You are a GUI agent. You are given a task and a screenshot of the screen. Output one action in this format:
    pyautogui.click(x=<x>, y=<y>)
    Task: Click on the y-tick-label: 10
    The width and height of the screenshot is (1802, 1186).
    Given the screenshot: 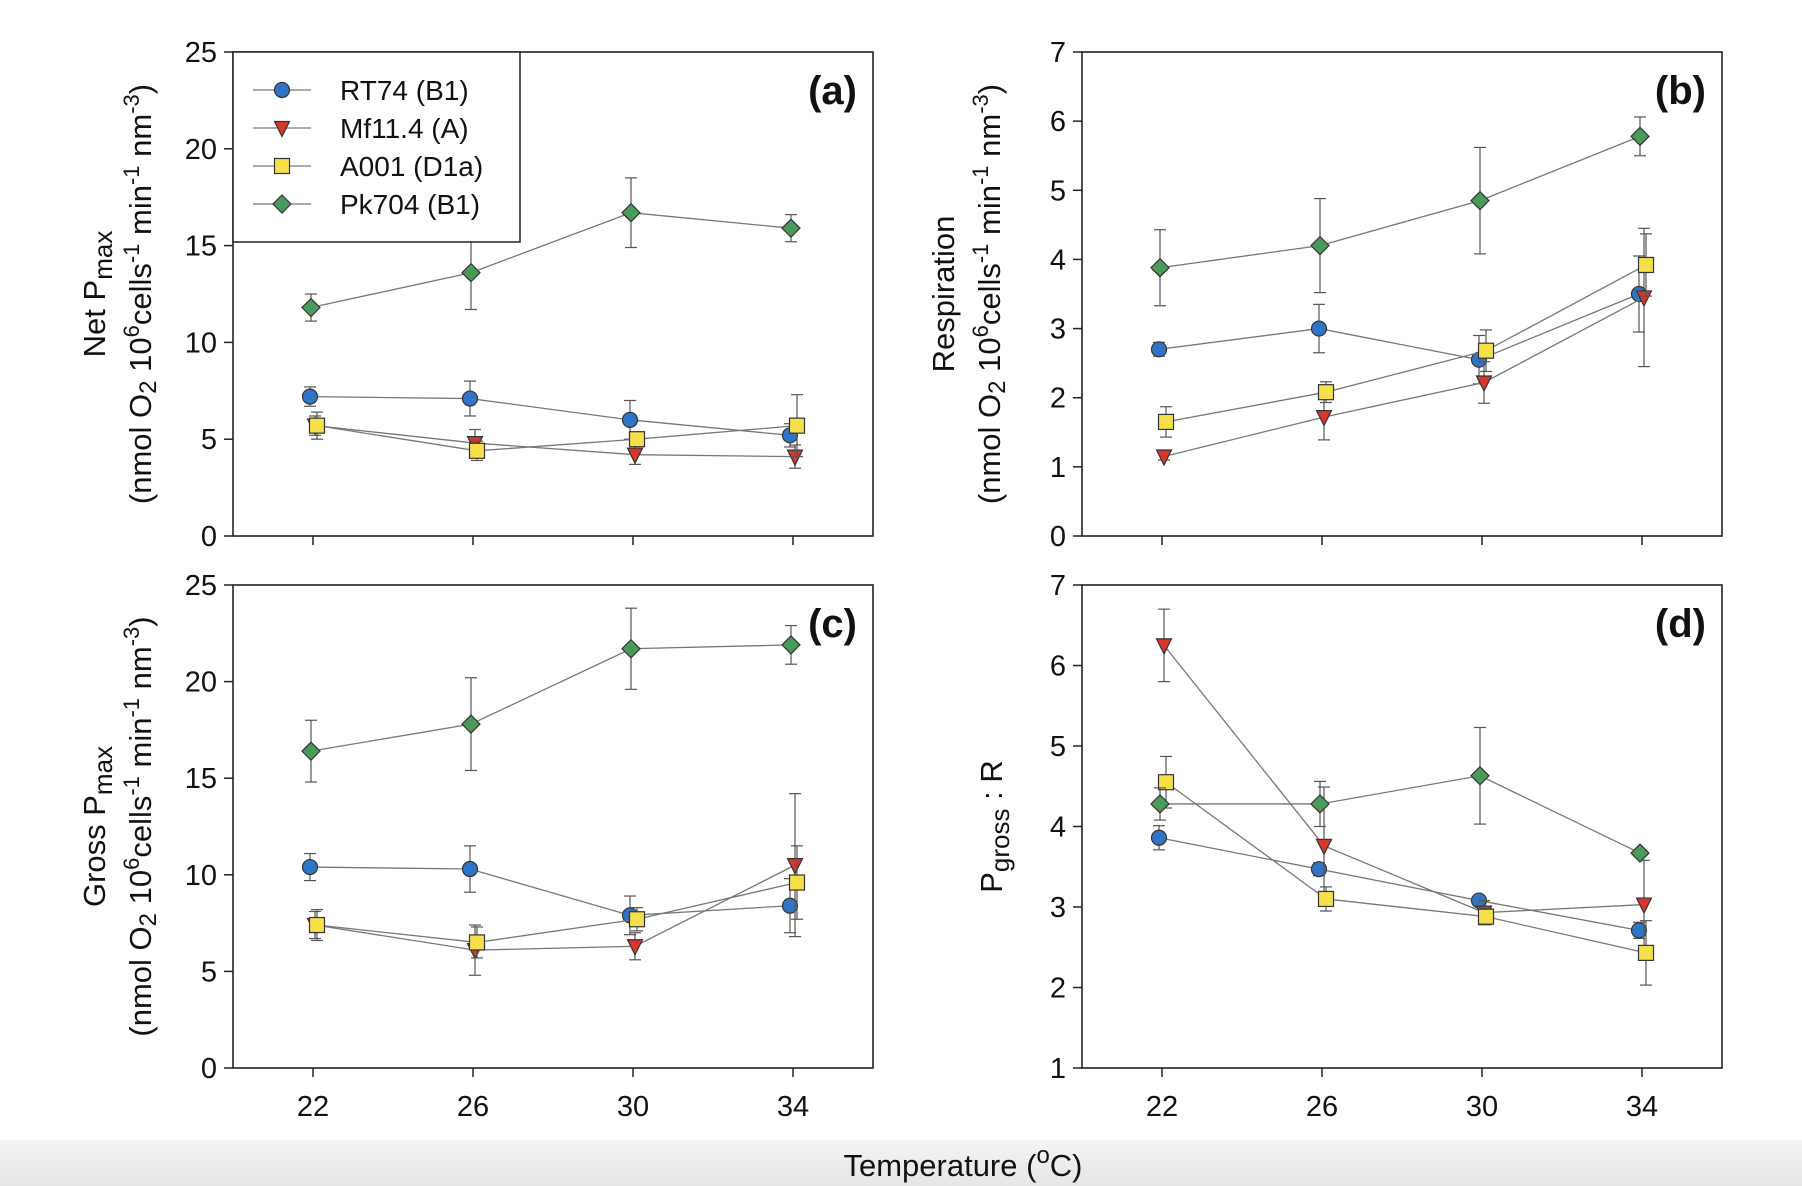 What is the action you would take?
    pyautogui.click(x=201, y=343)
    